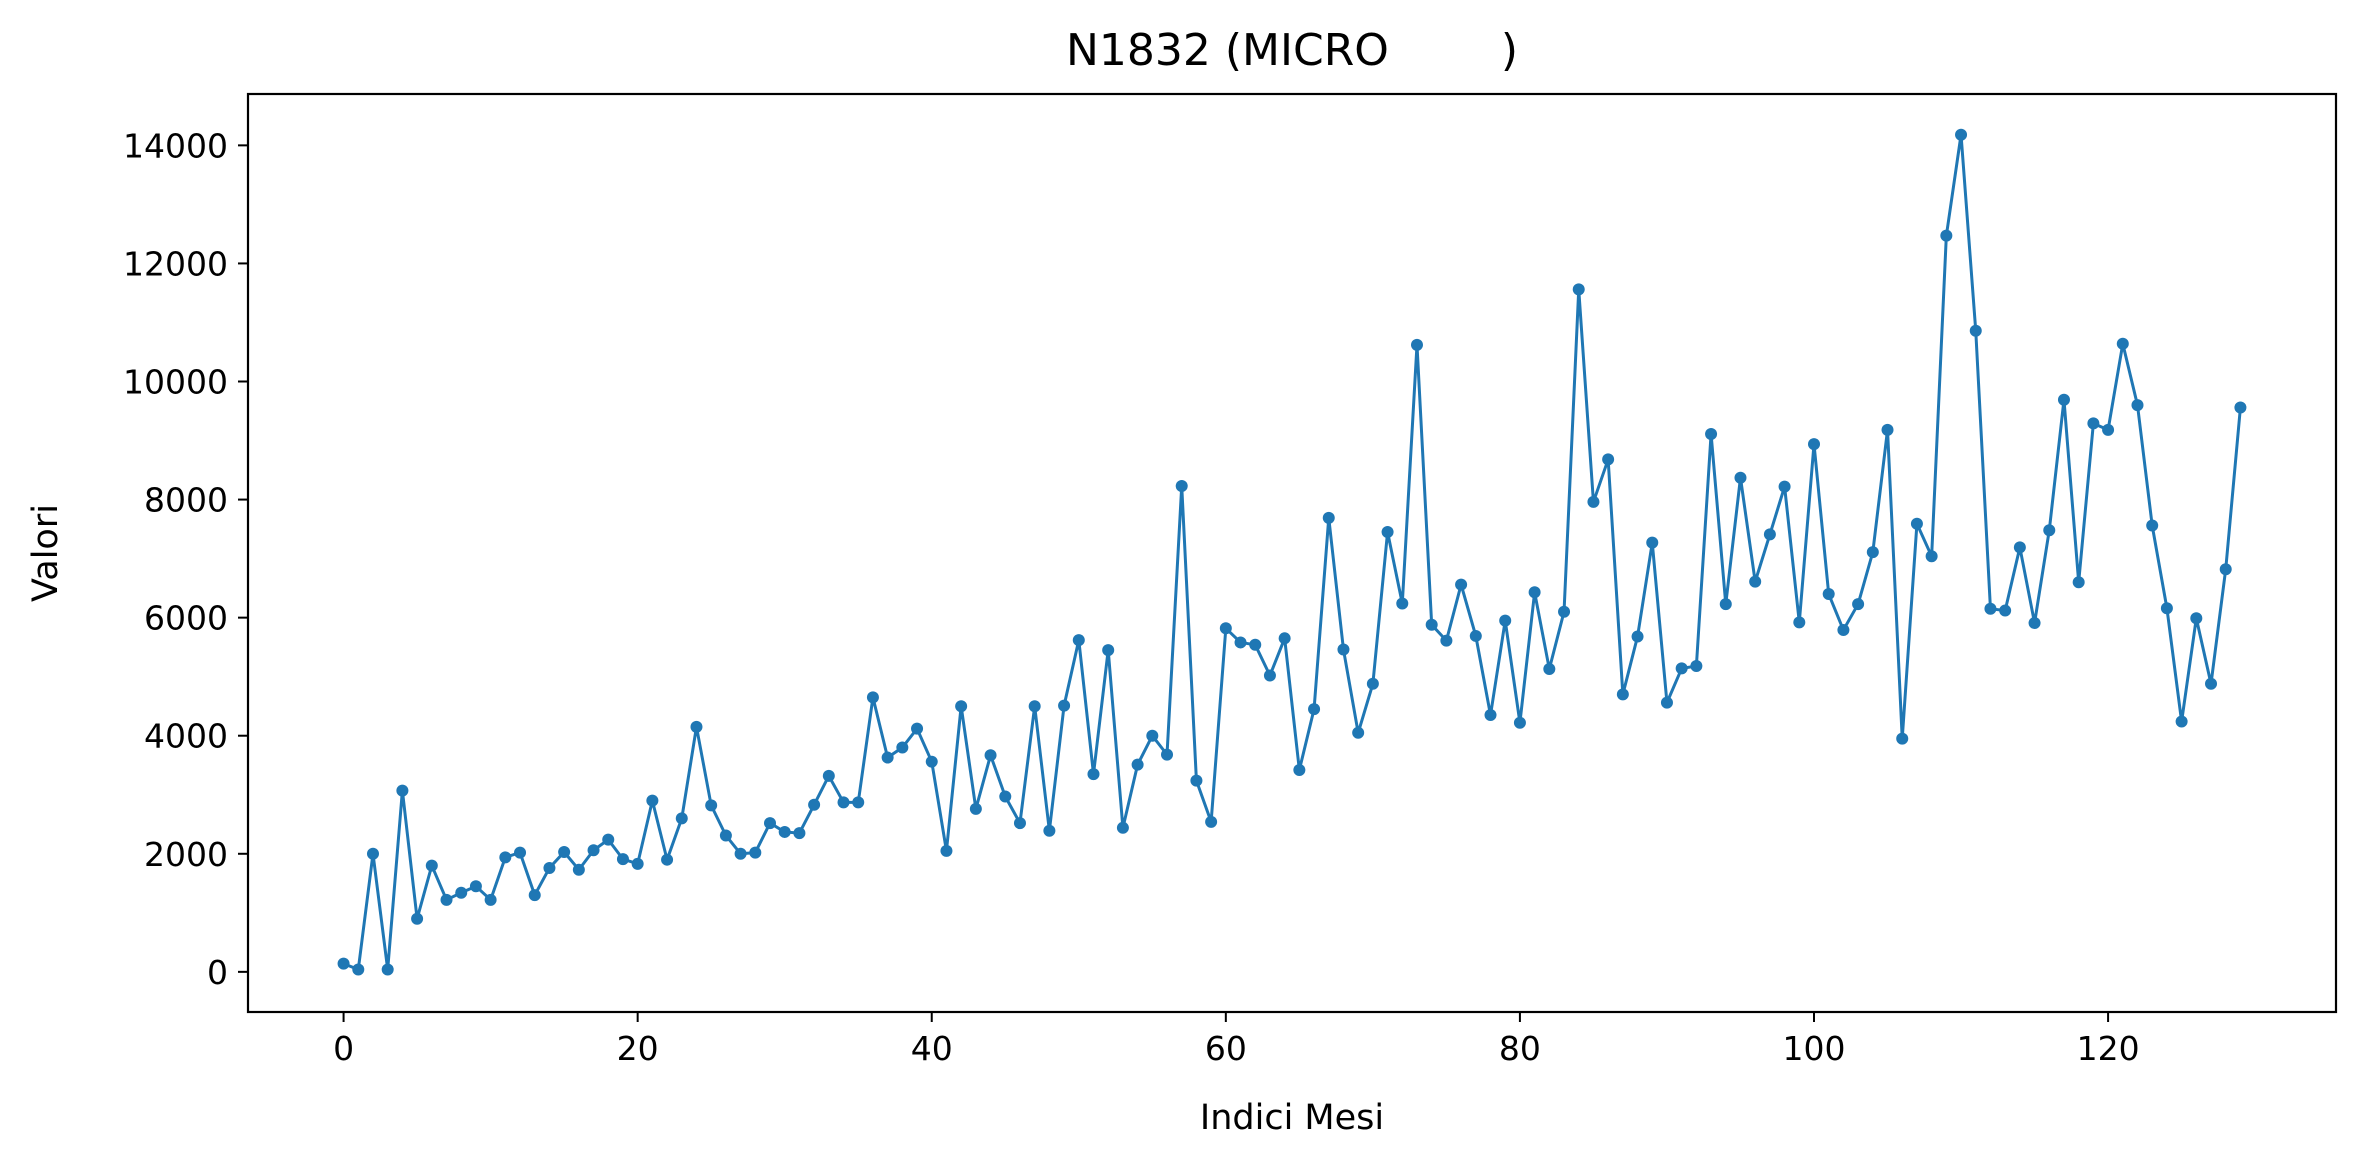 The image size is (2367, 1173). I want to click on y-tick-label: 8000, so click(186, 500).